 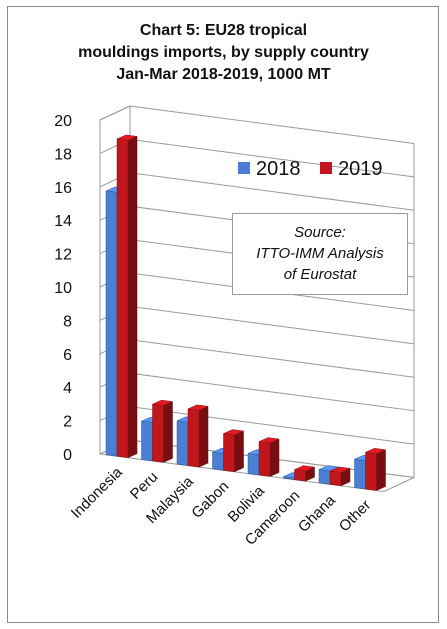 What do you see at coordinates (198, 436) in the screenshot?
I see `bar-2019-Malaysia` at bounding box center [198, 436].